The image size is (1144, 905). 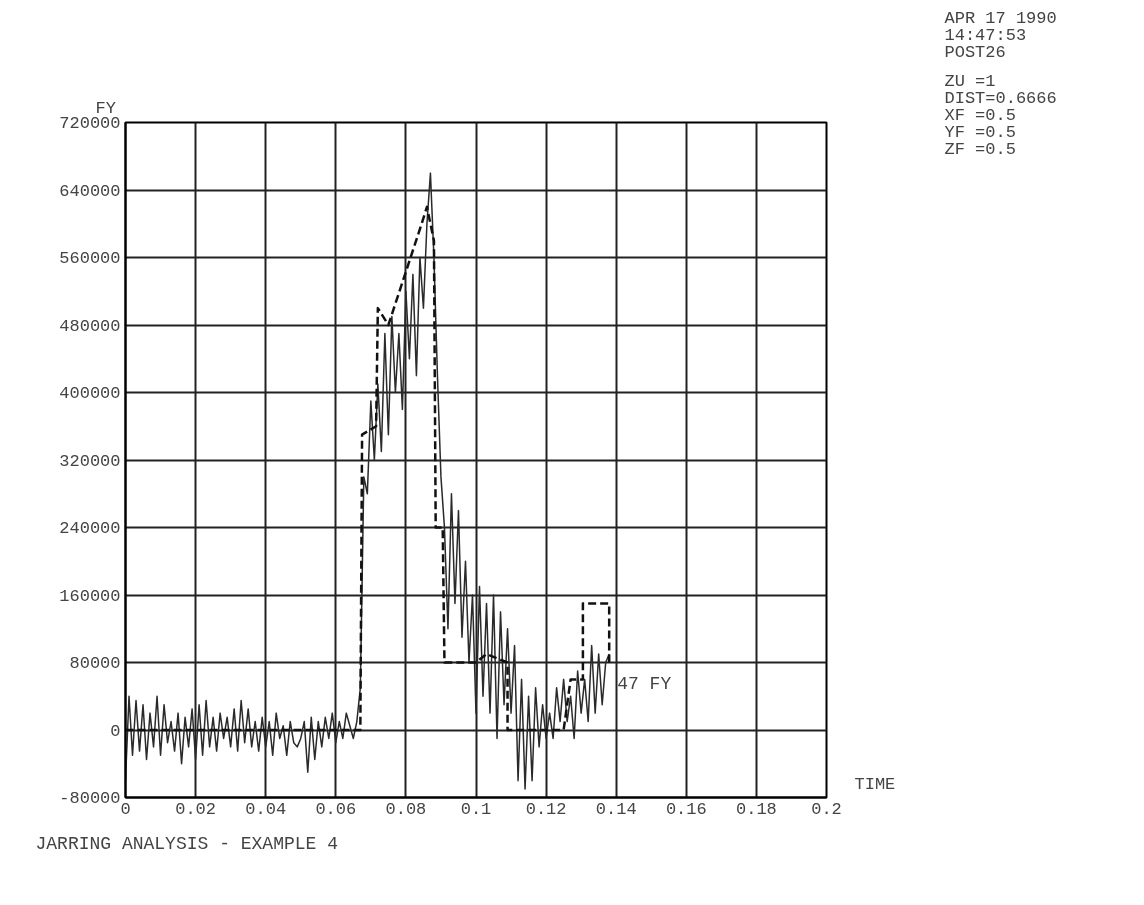 What do you see at coordinates (90, 258) in the screenshot?
I see `y-tick-label: 560000` at bounding box center [90, 258].